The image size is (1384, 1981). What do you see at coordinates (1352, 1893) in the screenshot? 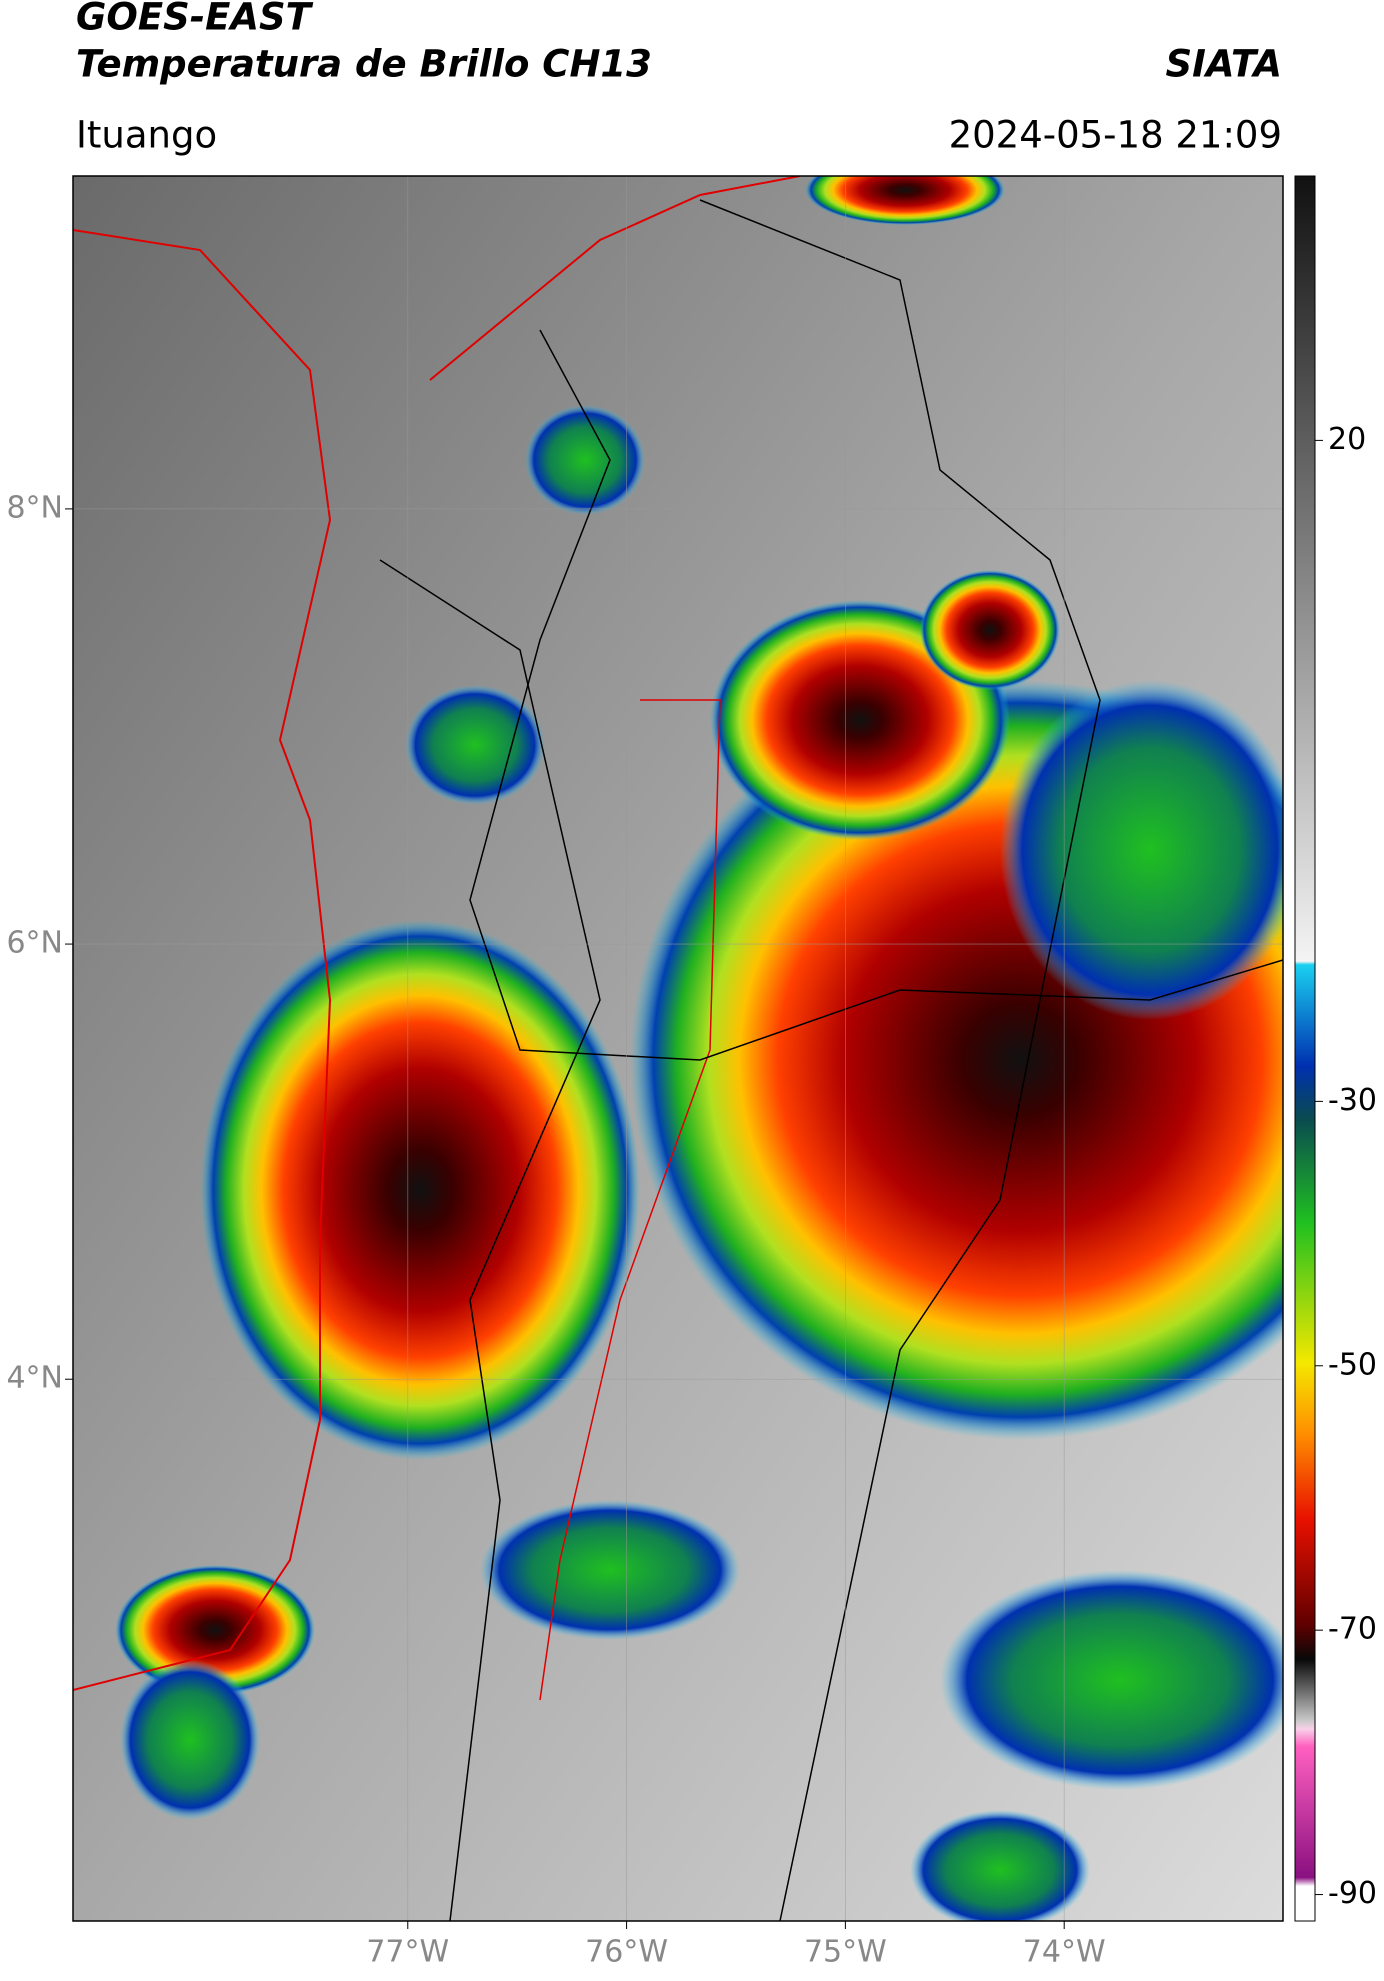
I see `colorbar-tick-label: -90` at bounding box center [1352, 1893].